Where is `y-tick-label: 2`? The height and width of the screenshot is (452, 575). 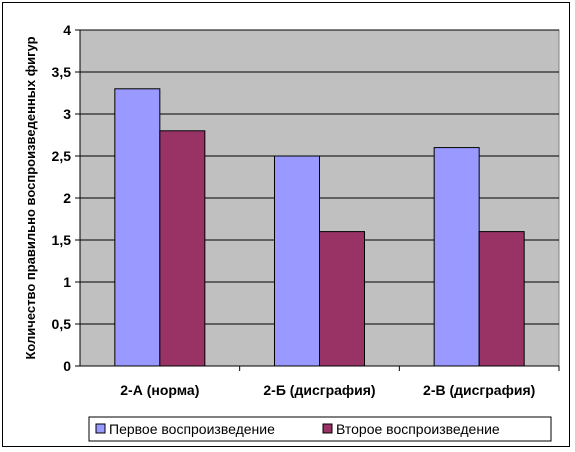
y-tick-label: 2 is located at coordinates (67, 198).